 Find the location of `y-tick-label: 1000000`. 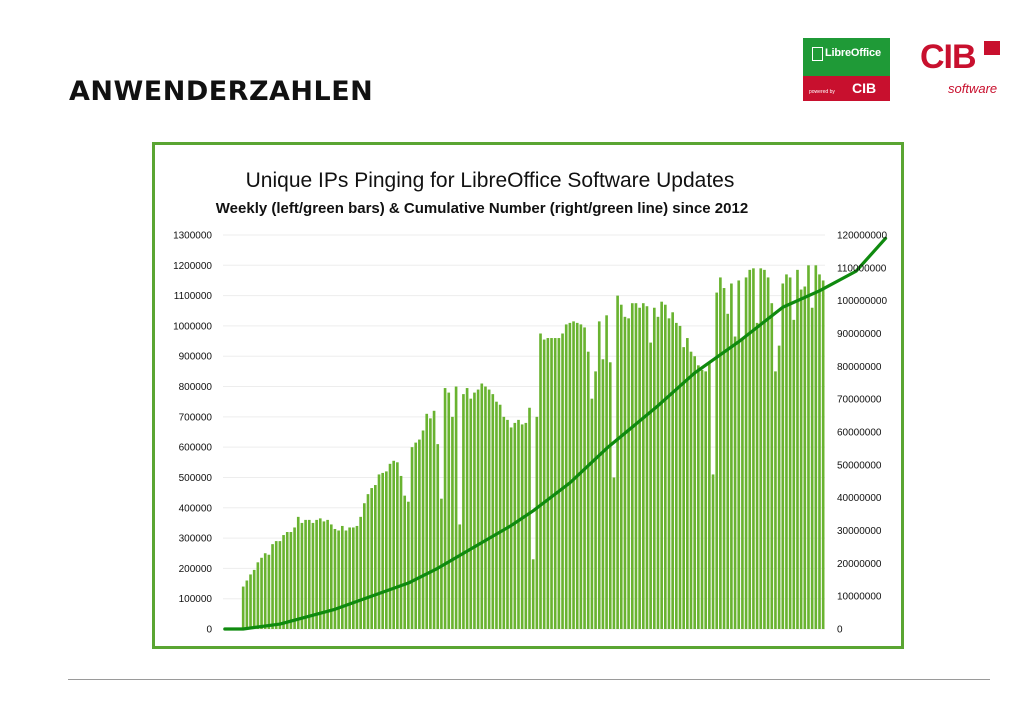

y-tick-label: 1000000 is located at coordinates (192, 326).